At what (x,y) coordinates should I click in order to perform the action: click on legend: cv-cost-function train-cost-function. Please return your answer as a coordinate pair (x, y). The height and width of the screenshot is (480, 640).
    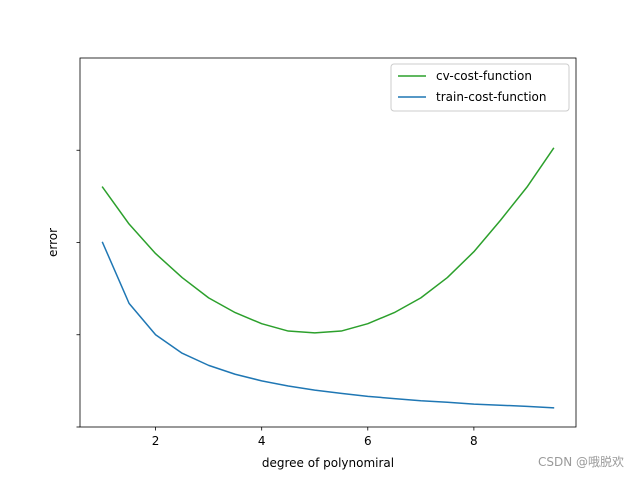
    Looking at the image, I should click on (480, 87).